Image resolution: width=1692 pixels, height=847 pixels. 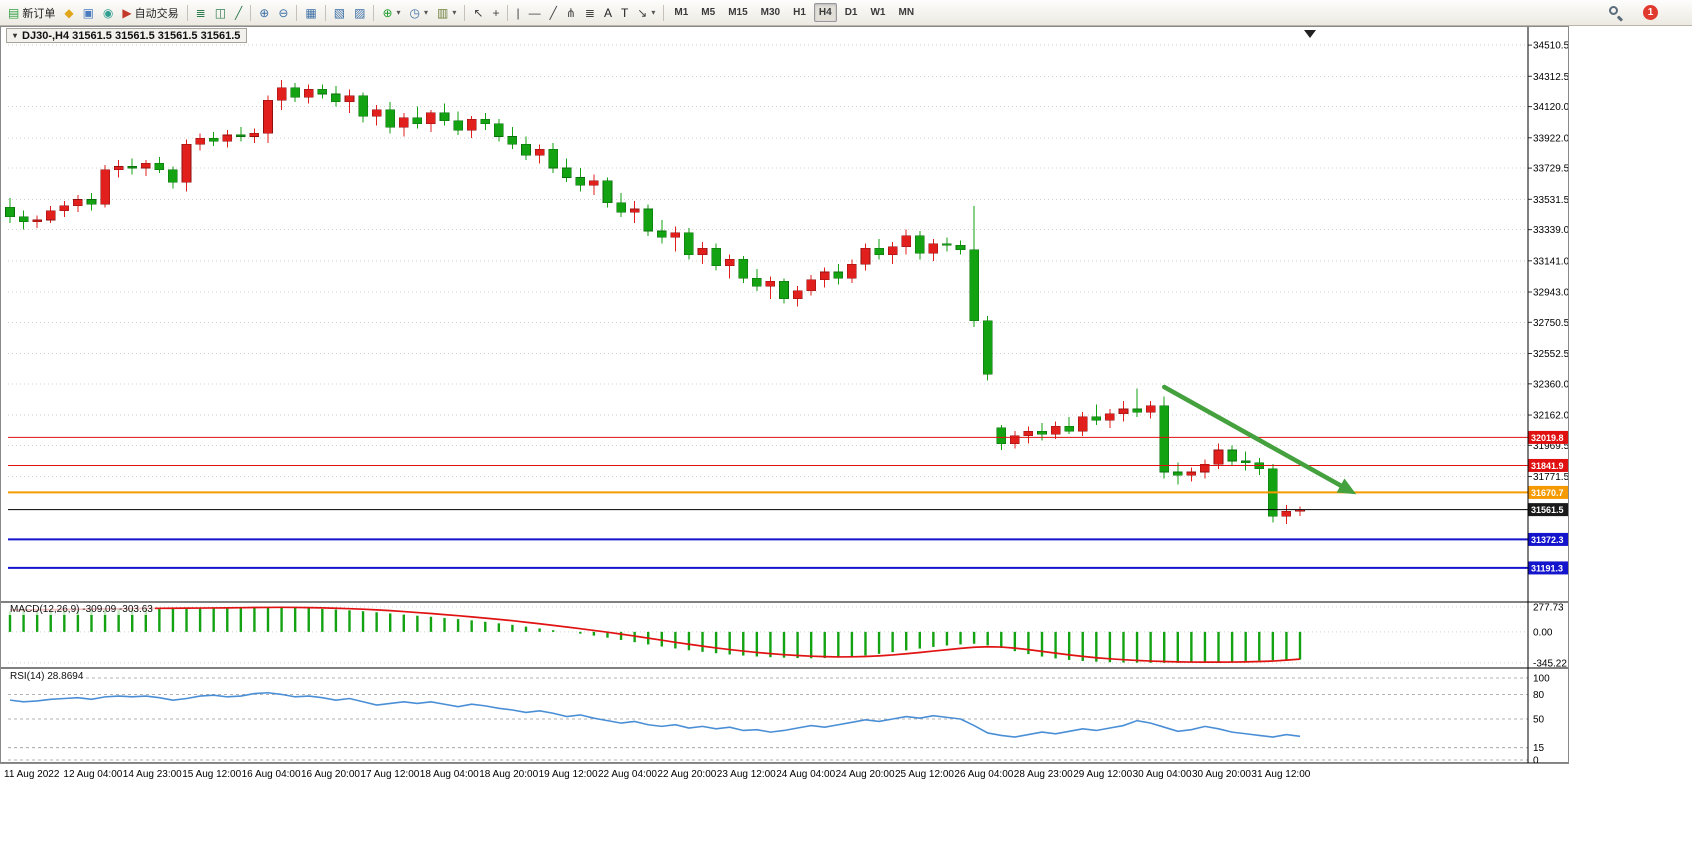 I want to click on depth-of-market-button: ▣, so click(x=88, y=13).